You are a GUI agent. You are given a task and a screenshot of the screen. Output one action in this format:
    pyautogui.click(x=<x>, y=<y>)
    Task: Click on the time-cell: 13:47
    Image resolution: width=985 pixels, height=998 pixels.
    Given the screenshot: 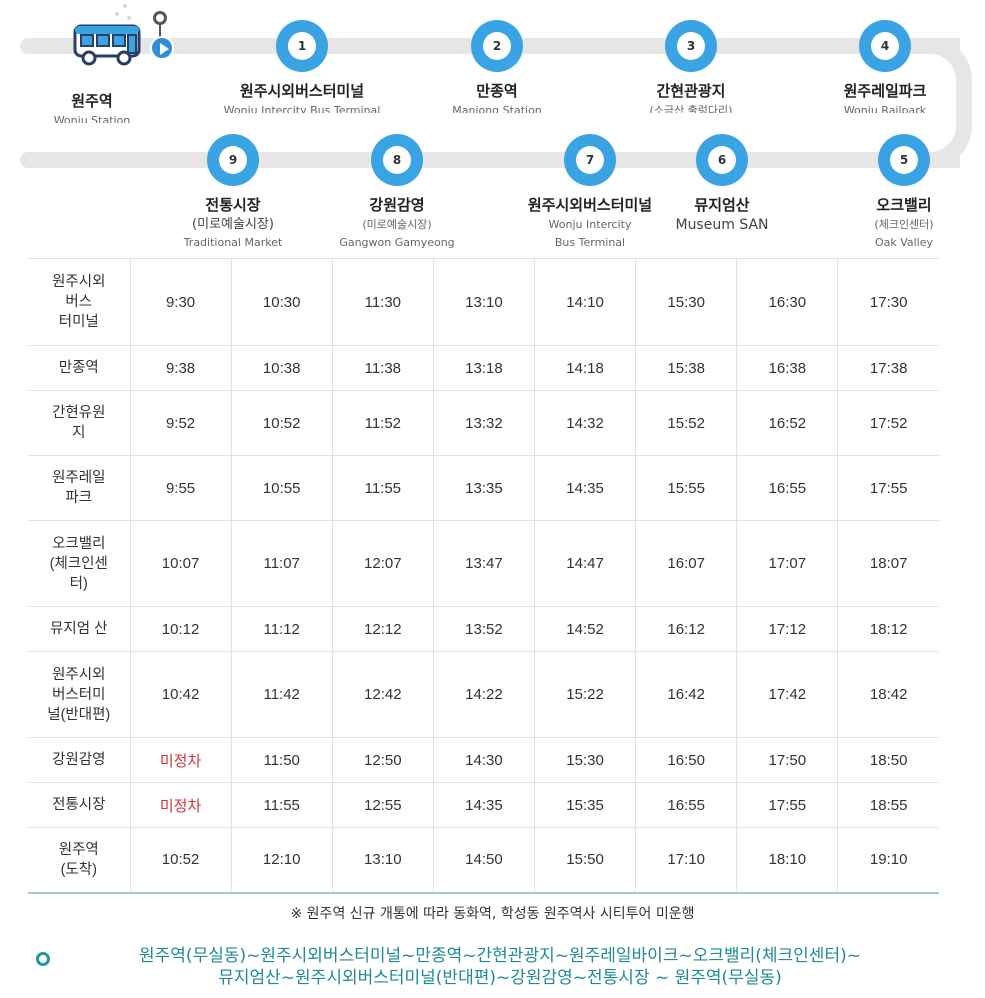 What is the action you would take?
    pyautogui.click(x=484, y=563)
    